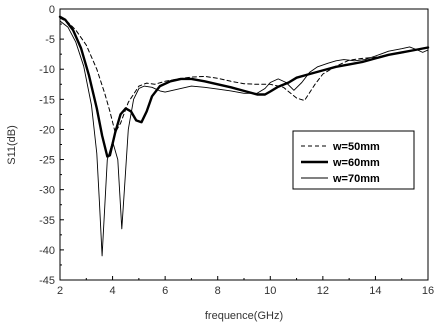  Describe the element at coordinates (356, 179) in the screenshot. I see `legend-label-w70: w=70mm` at that location.